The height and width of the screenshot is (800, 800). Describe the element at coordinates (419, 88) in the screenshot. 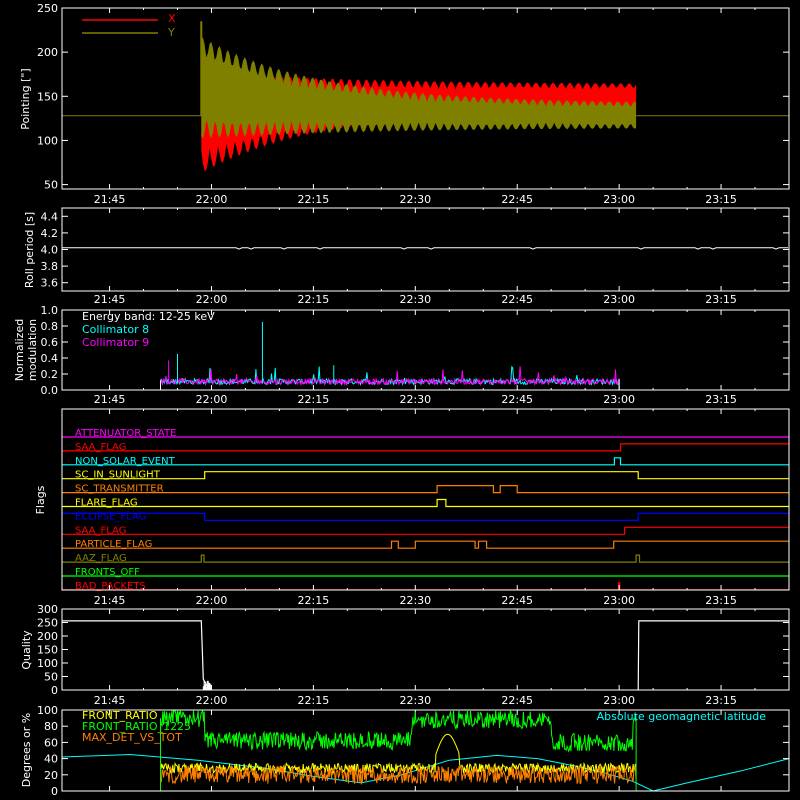

I see `pointing-series-y` at that location.